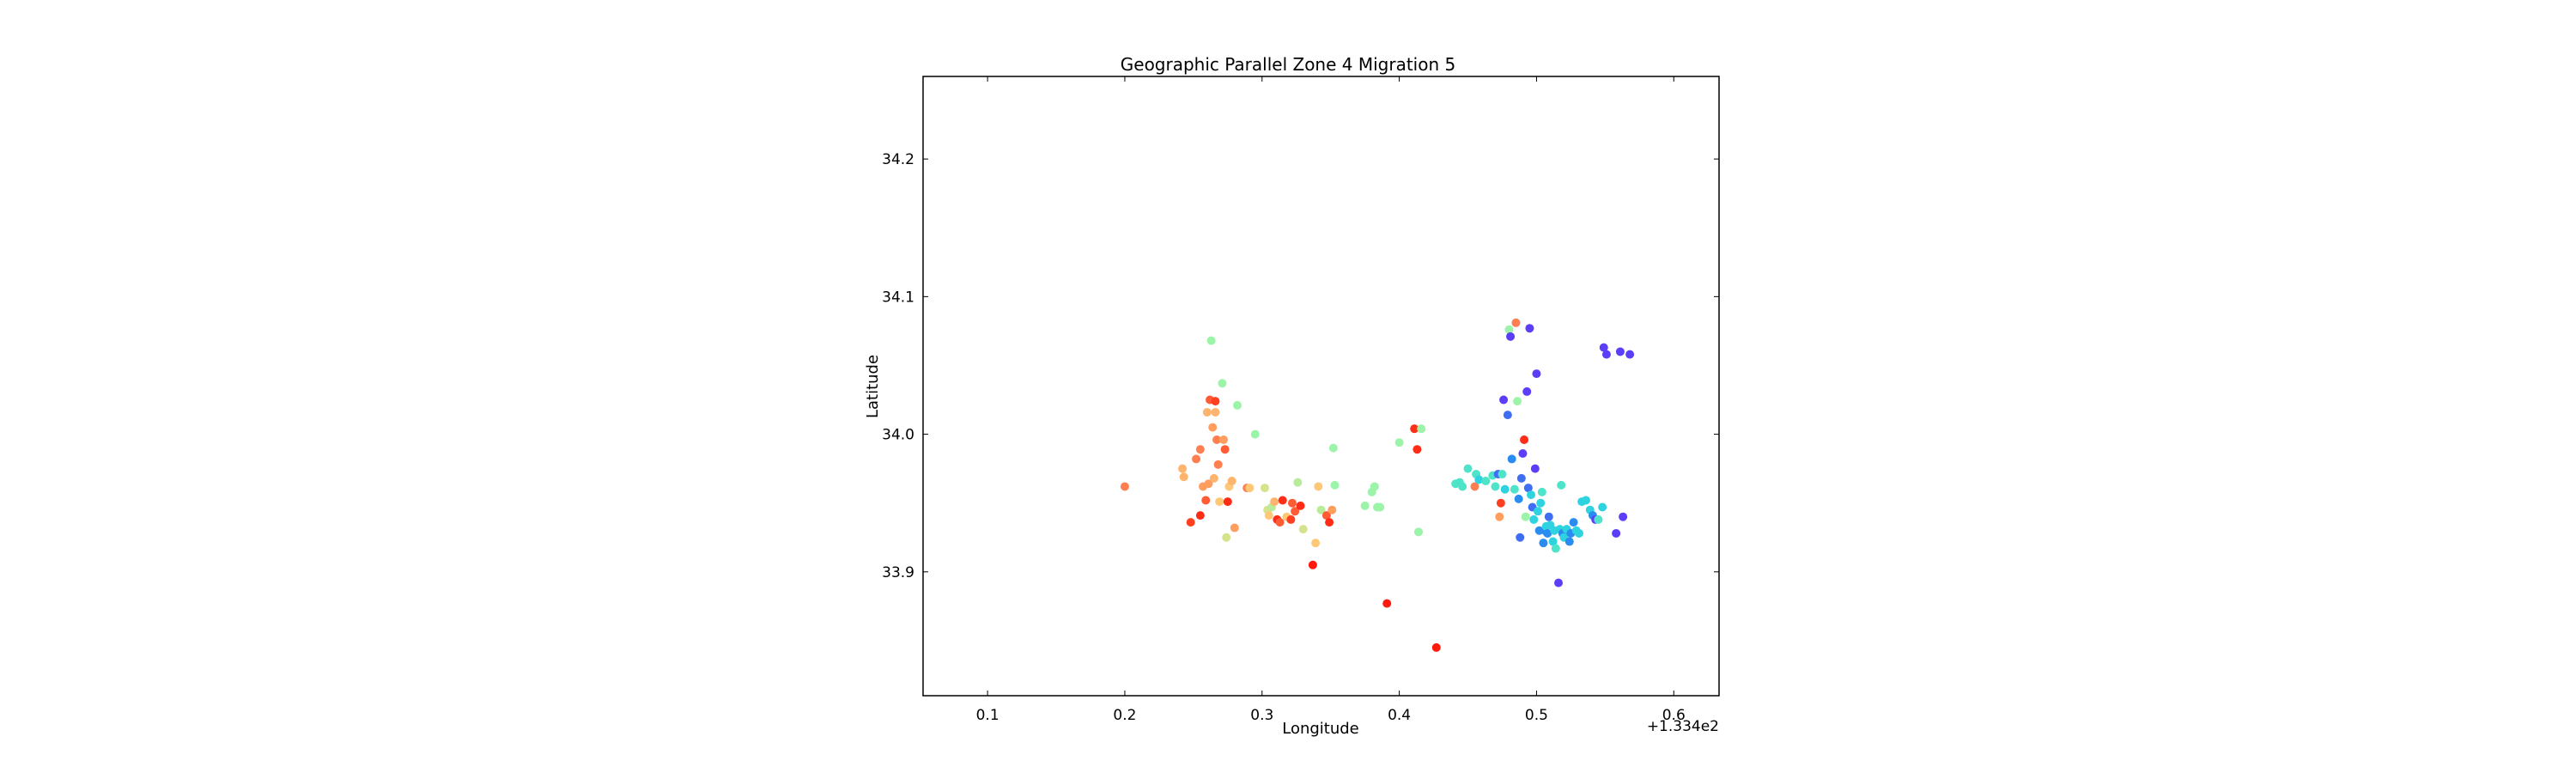 This screenshot has width=2576, height=773. I want to click on x-axis-label: Longitude, so click(1320, 729).